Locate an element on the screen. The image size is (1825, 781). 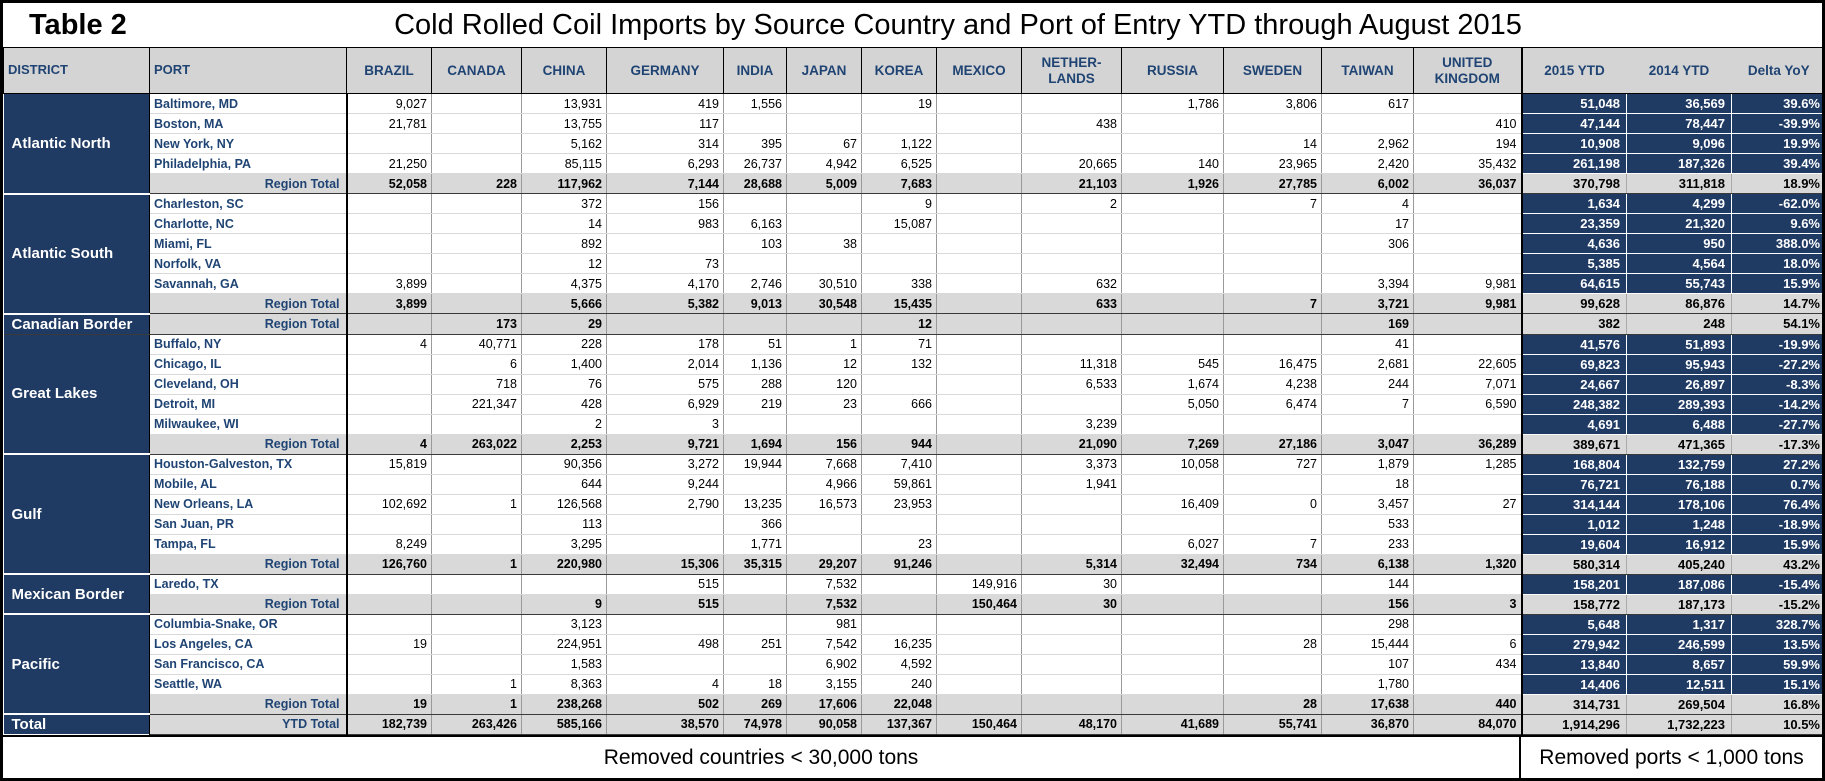
value-cell: 644 is located at coordinates (564, 484).